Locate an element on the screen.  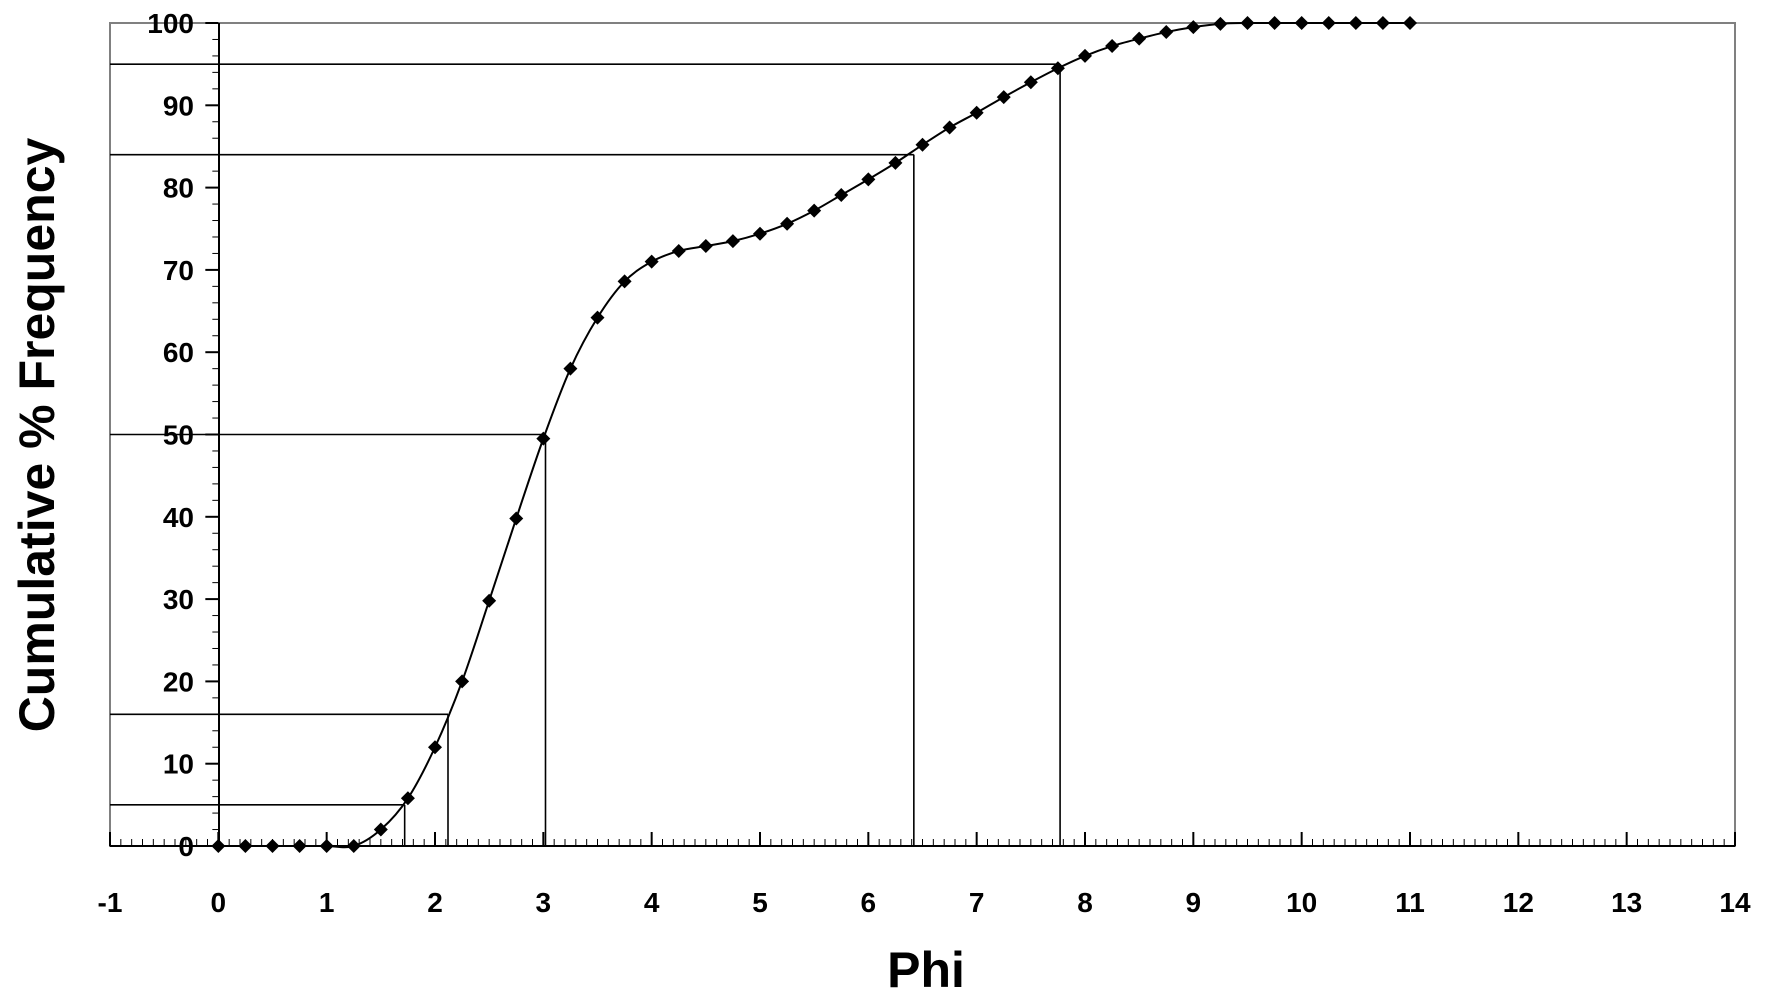
y-tick-label: 50 is located at coordinates (178, 435).